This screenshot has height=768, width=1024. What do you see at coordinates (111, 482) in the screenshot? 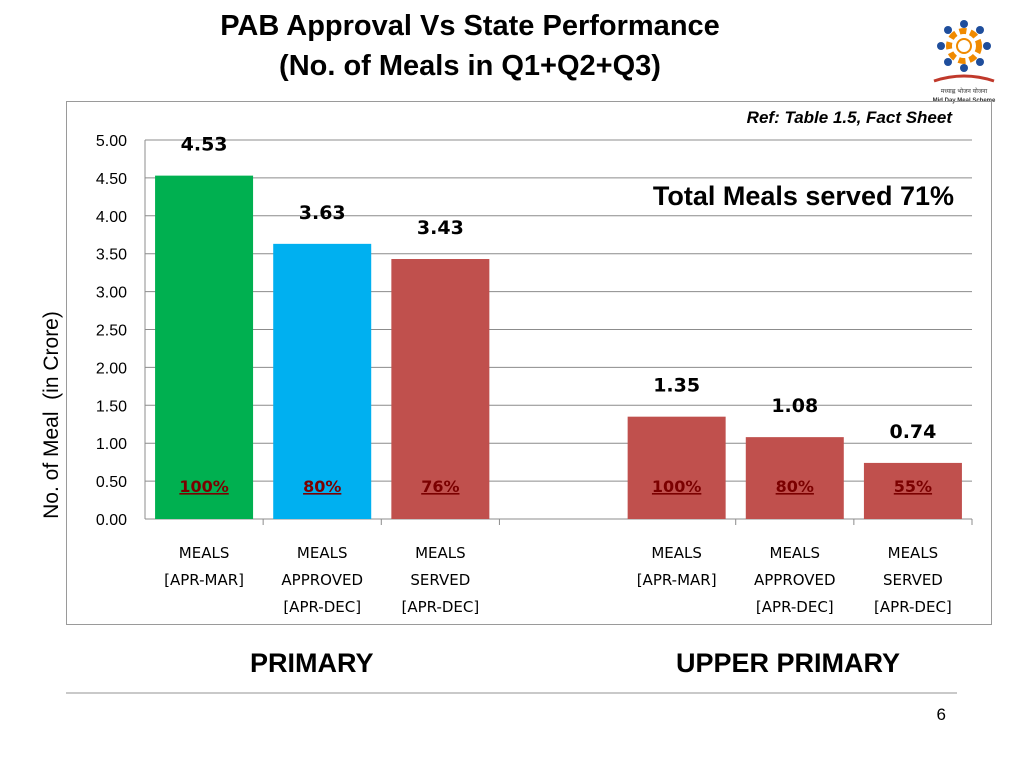
I see `y-tick-label: 0.50` at bounding box center [111, 482].